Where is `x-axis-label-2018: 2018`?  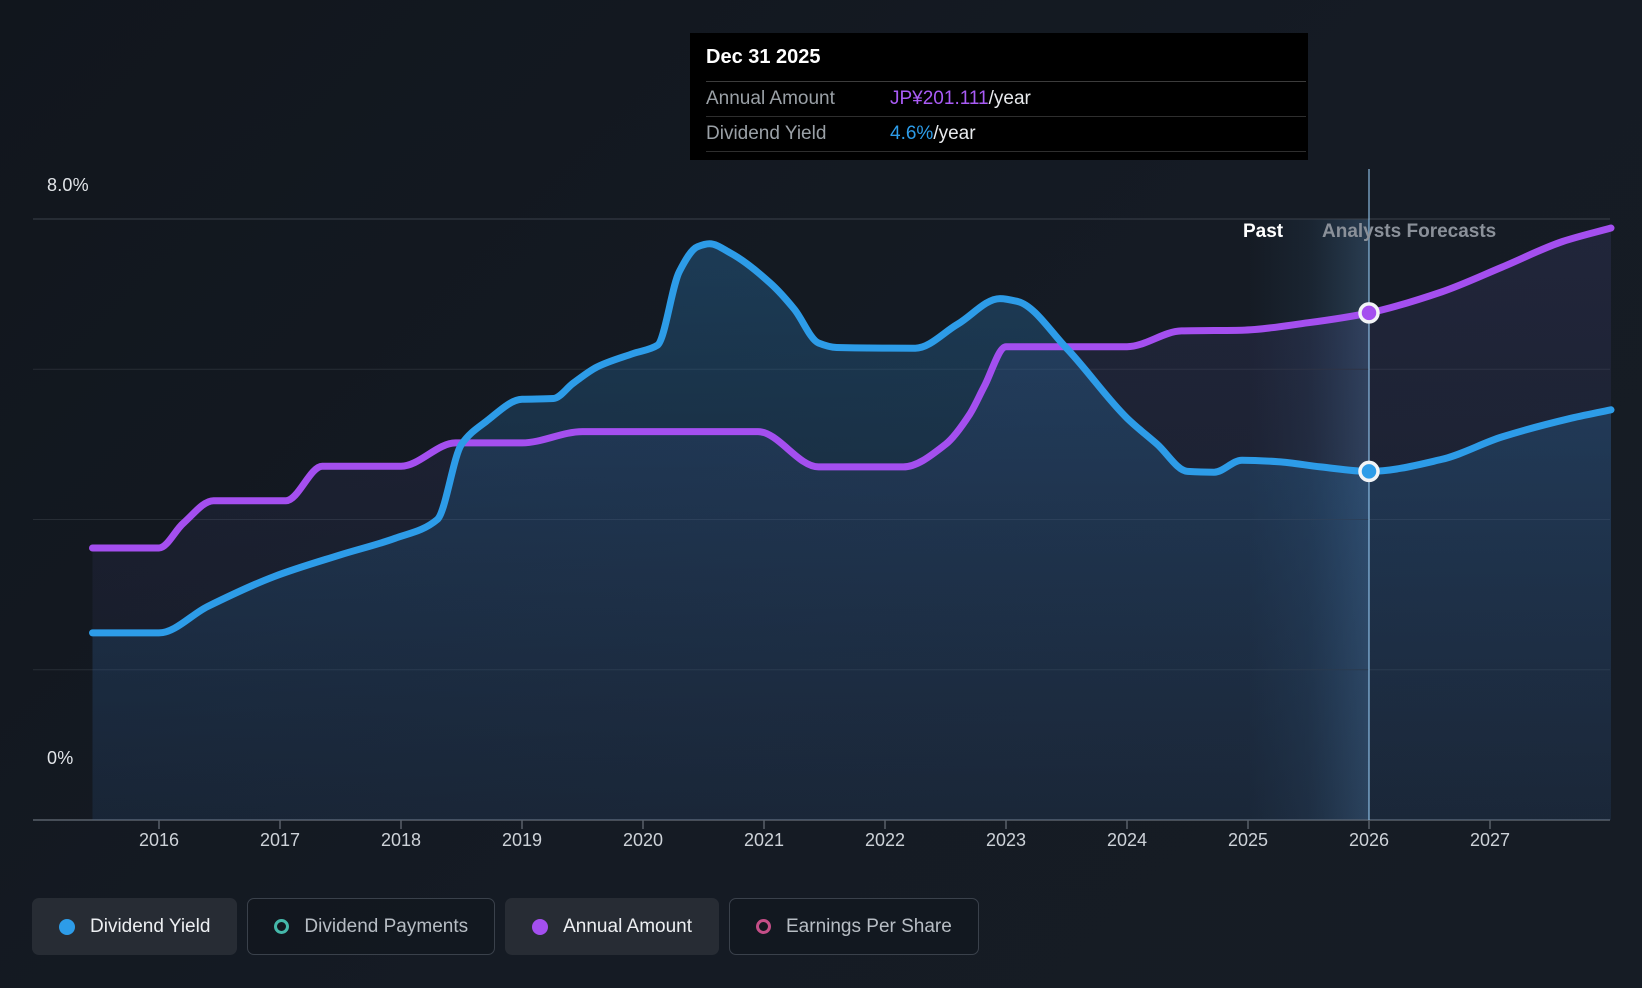 x-axis-label-2018: 2018 is located at coordinates (401, 840).